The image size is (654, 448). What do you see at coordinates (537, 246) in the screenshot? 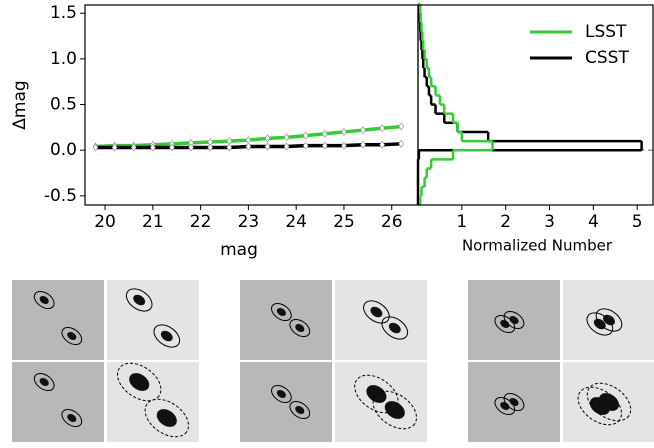
I see `x-axis-label: Normalized Number` at bounding box center [537, 246].